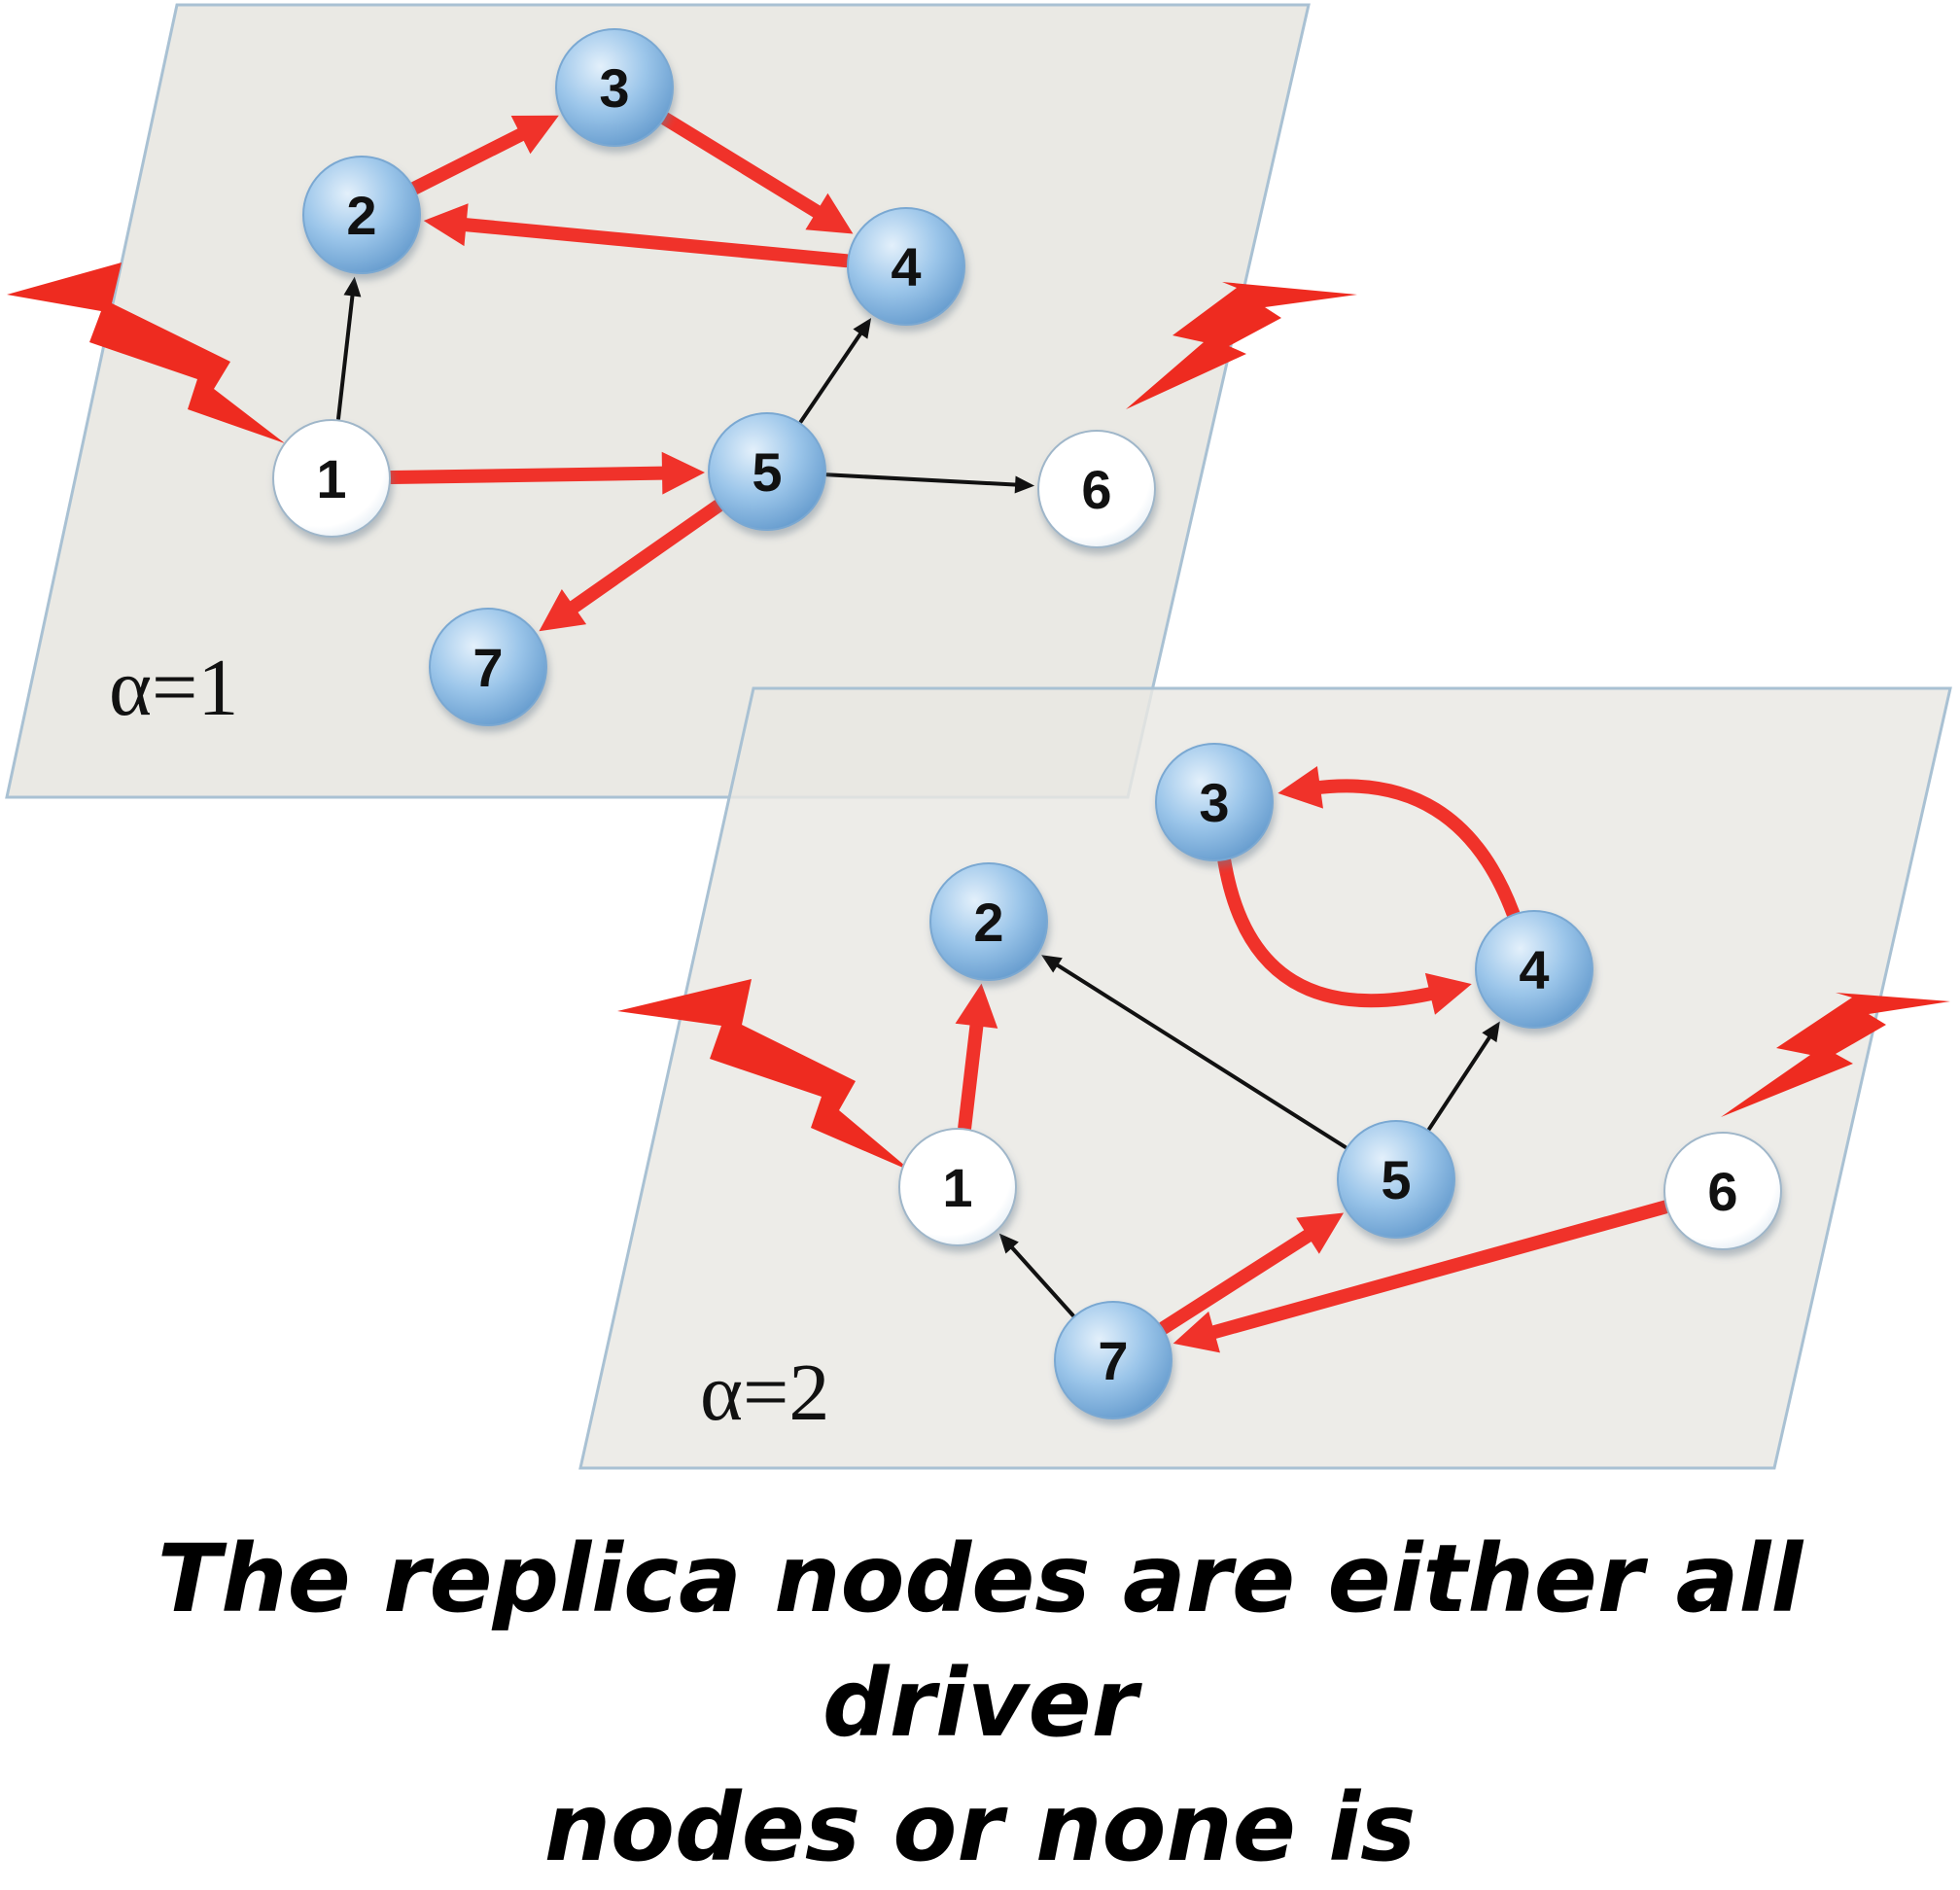  I want to click on layer-label-alpha1: α=1, so click(173, 688).